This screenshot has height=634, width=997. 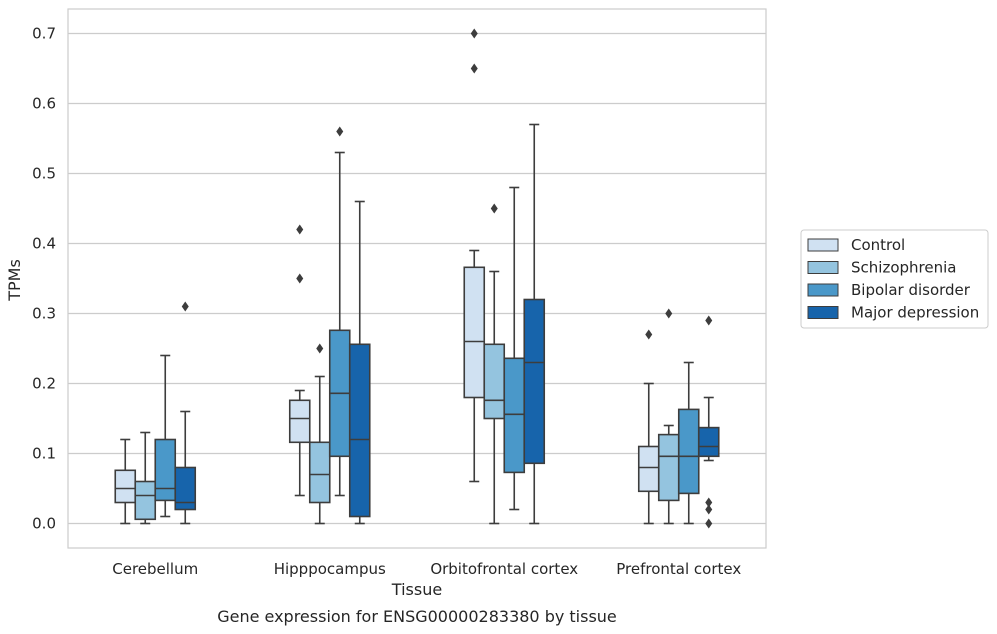 I want to click on x-tick-label: Hipppocampus, so click(x=330, y=569).